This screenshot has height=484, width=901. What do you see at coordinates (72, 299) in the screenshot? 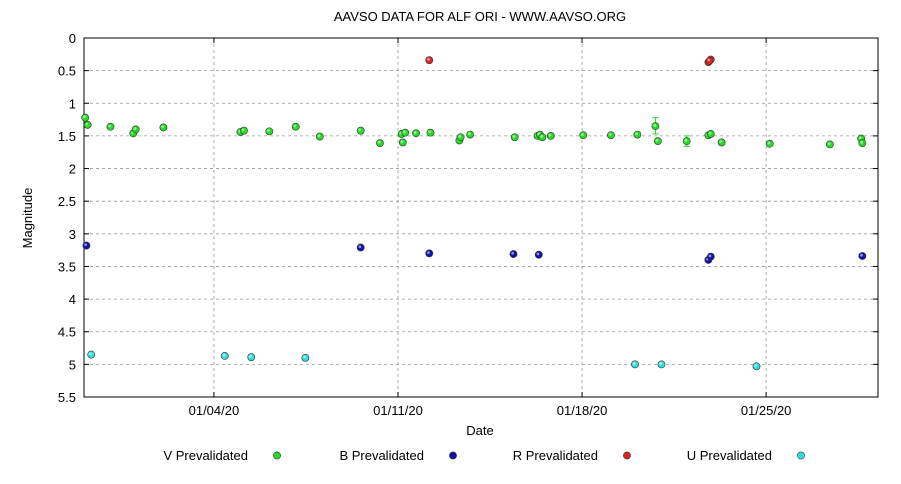
I see `y-tick-label: 4` at bounding box center [72, 299].